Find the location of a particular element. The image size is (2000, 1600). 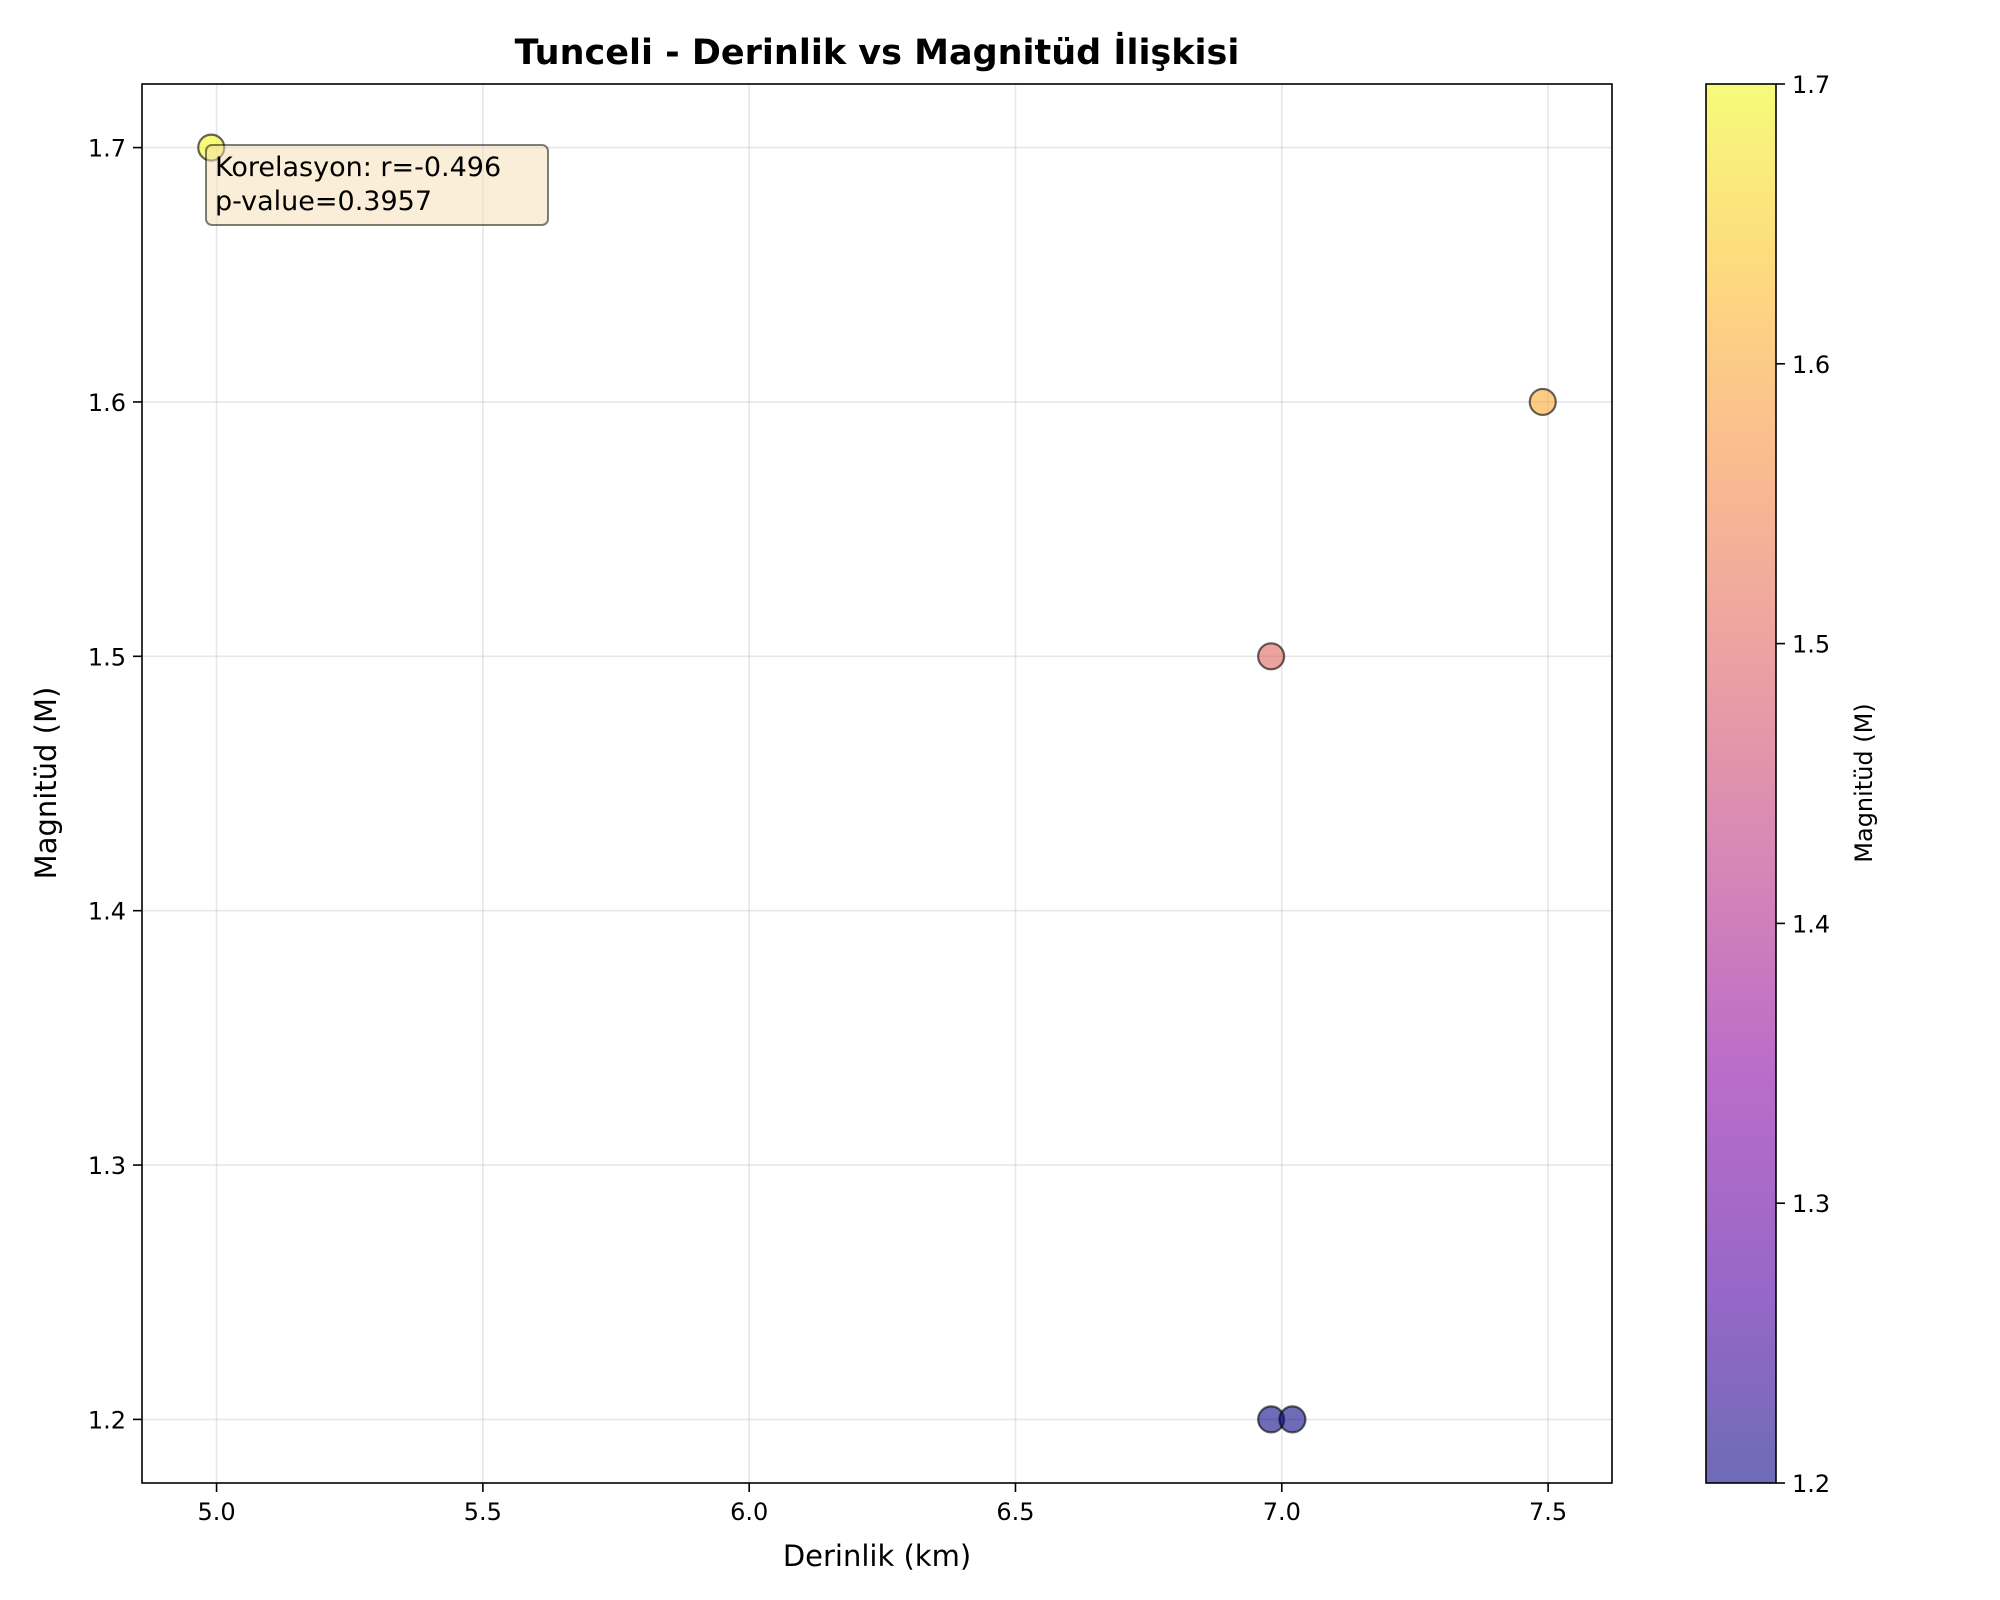

colorbar-tick-label: 1.7 is located at coordinates (1811, 85).